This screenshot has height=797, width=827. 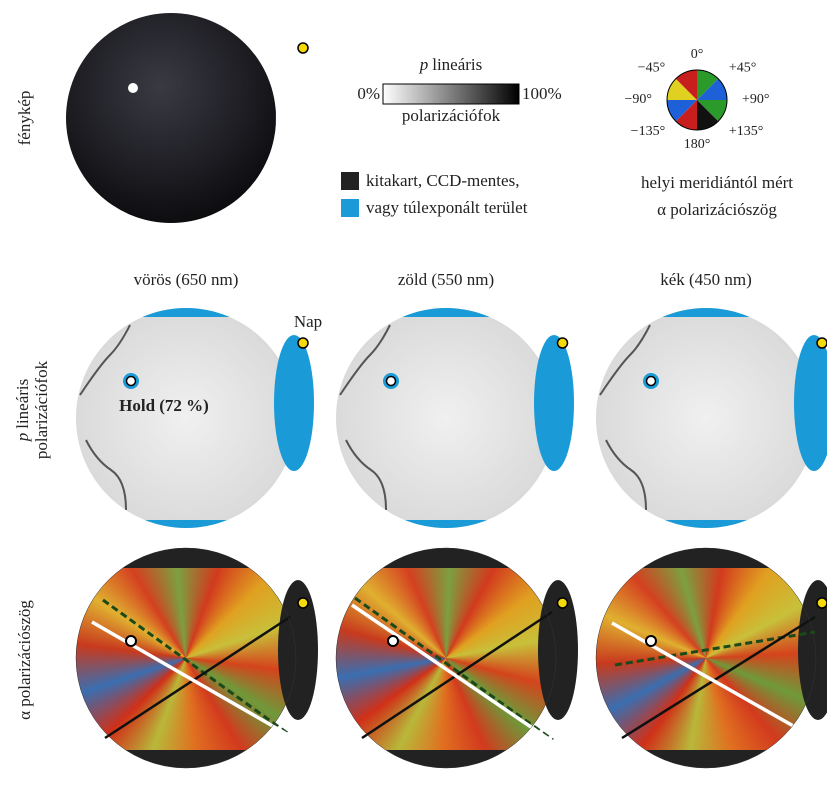 What do you see at coordinates (22, 404) in the screenshot?
I see `line: lineáris` at bounding box center [22, 404].